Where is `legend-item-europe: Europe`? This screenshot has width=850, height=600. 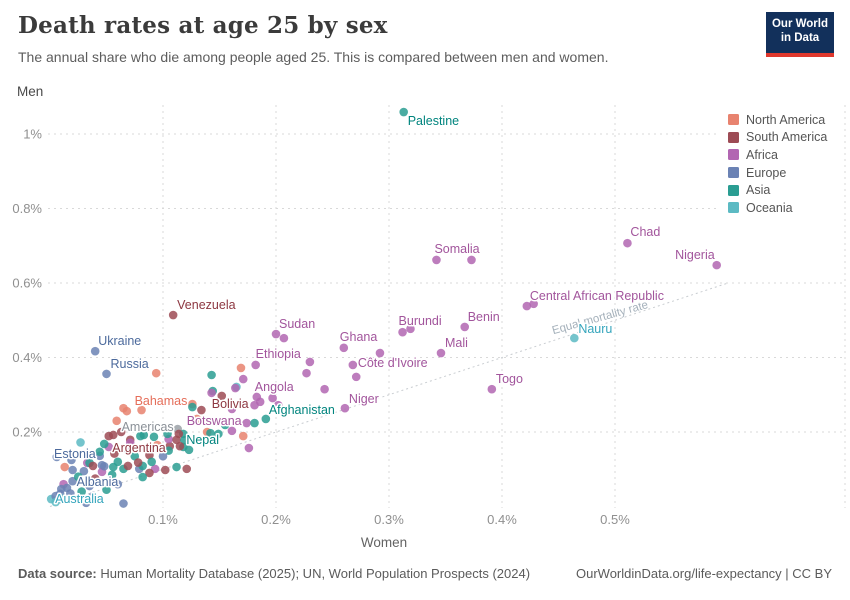
legend-item-europe: Europe is located at coordinates (777, 173).